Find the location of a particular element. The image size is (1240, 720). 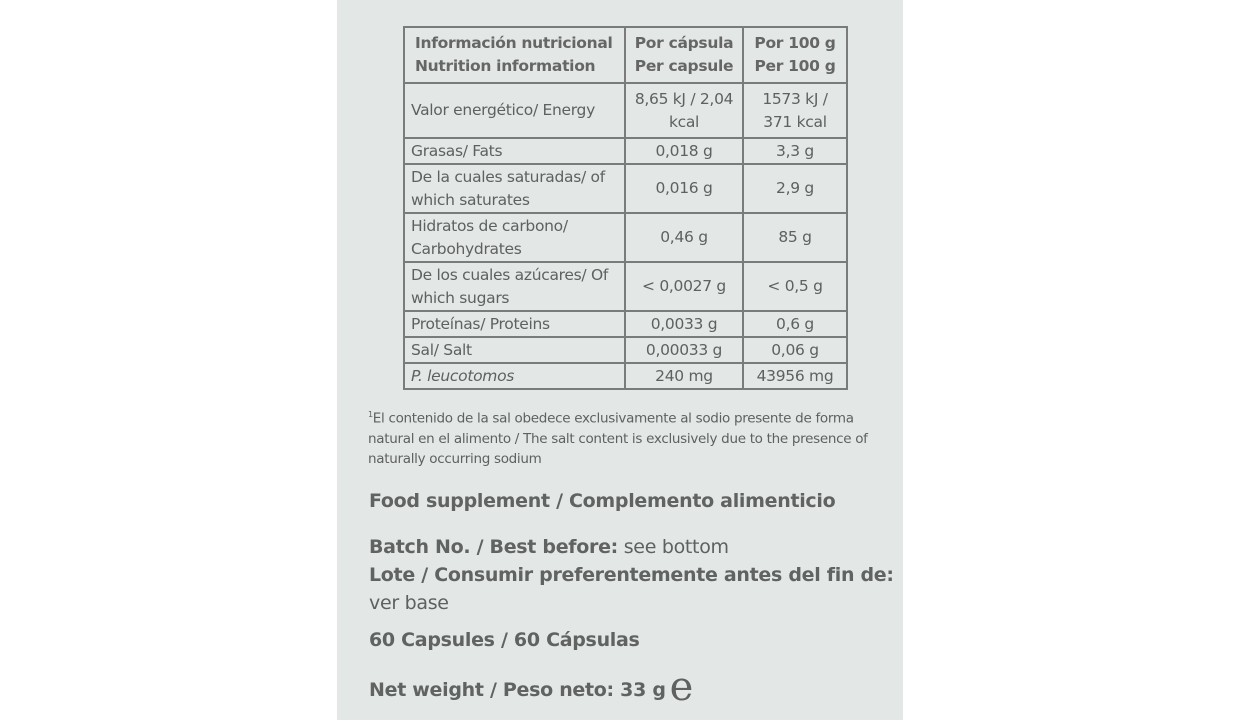

batch-value-es: ver base is located at coordinates (409, 603).